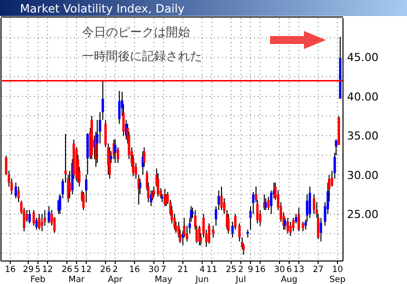  I want to click on x-tick-label: 10 Sep, so click(337, 274).